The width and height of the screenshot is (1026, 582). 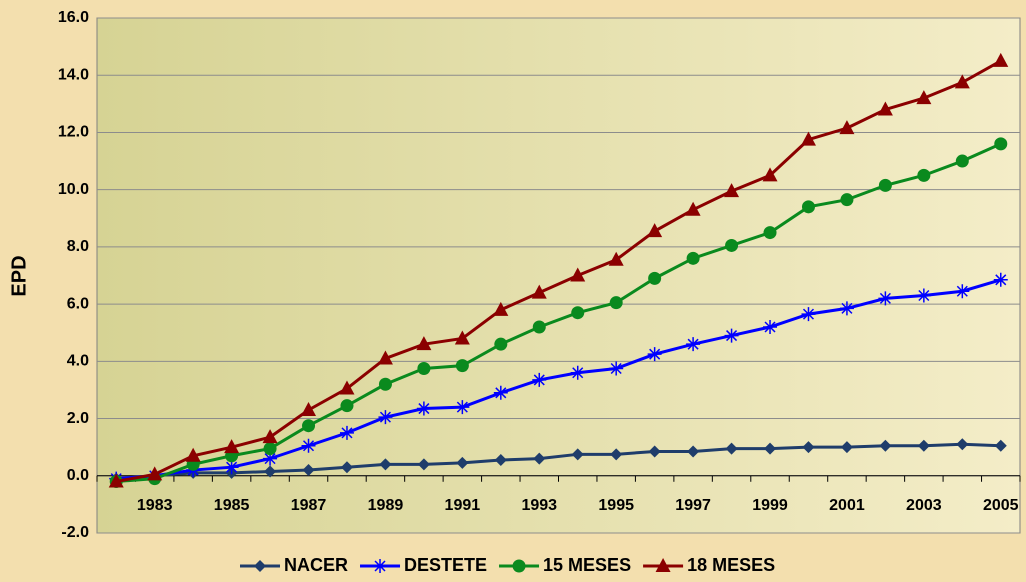 I want to click on legend: NACER DESTETE 15 MESES 18 MESES, so click(x=507, y=565).